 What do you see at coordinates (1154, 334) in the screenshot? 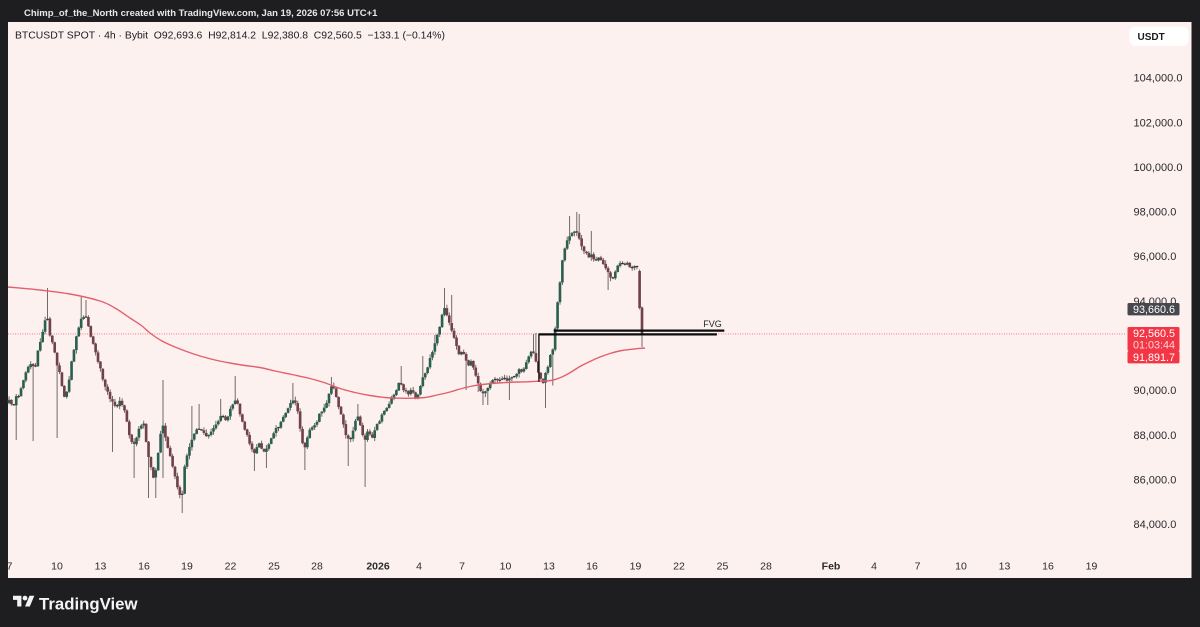
I see `svg-text: 92,560.5` at bounding box center [1154, 334].